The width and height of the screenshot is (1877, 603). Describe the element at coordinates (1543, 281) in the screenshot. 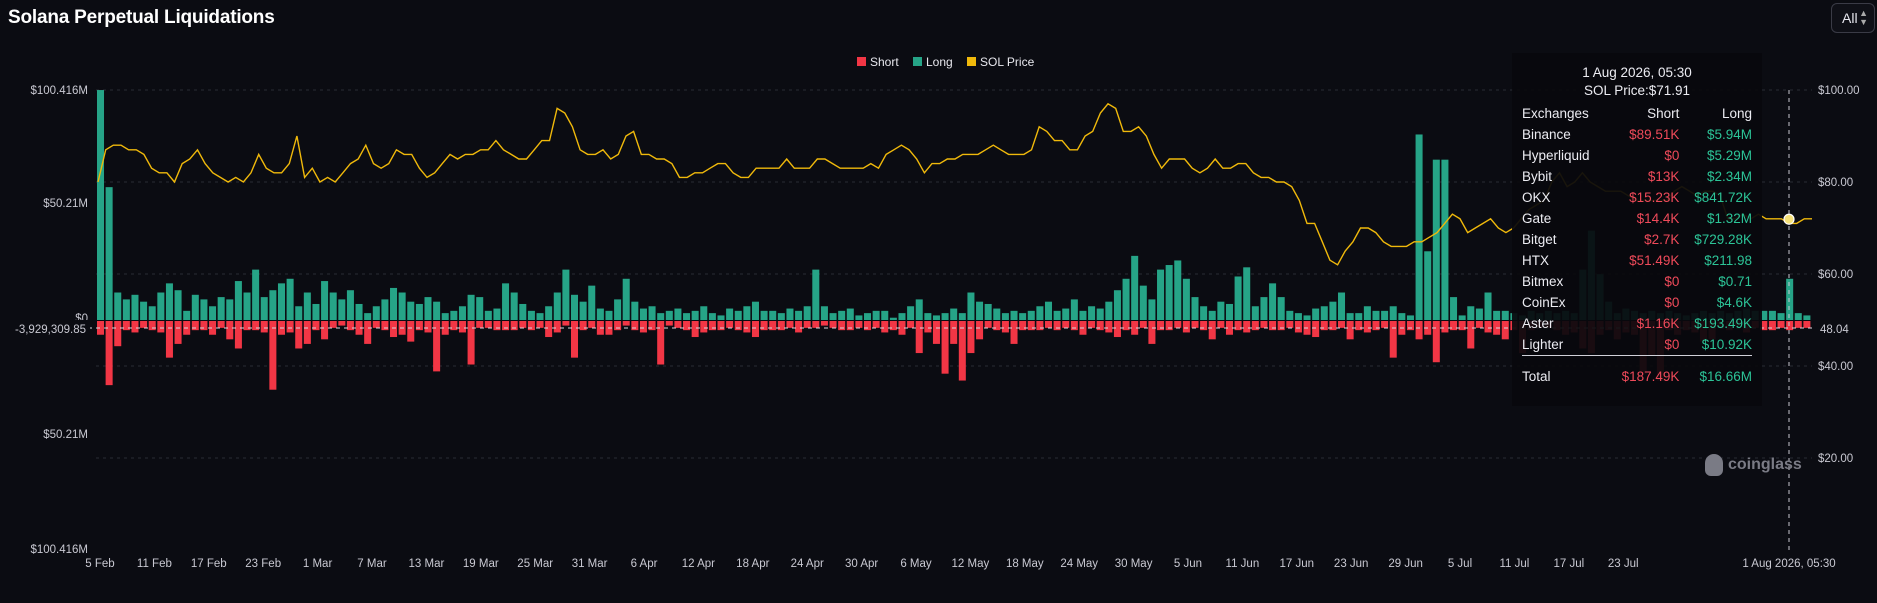

I see `tooltip-exchange-name: Bitmex` at that location.